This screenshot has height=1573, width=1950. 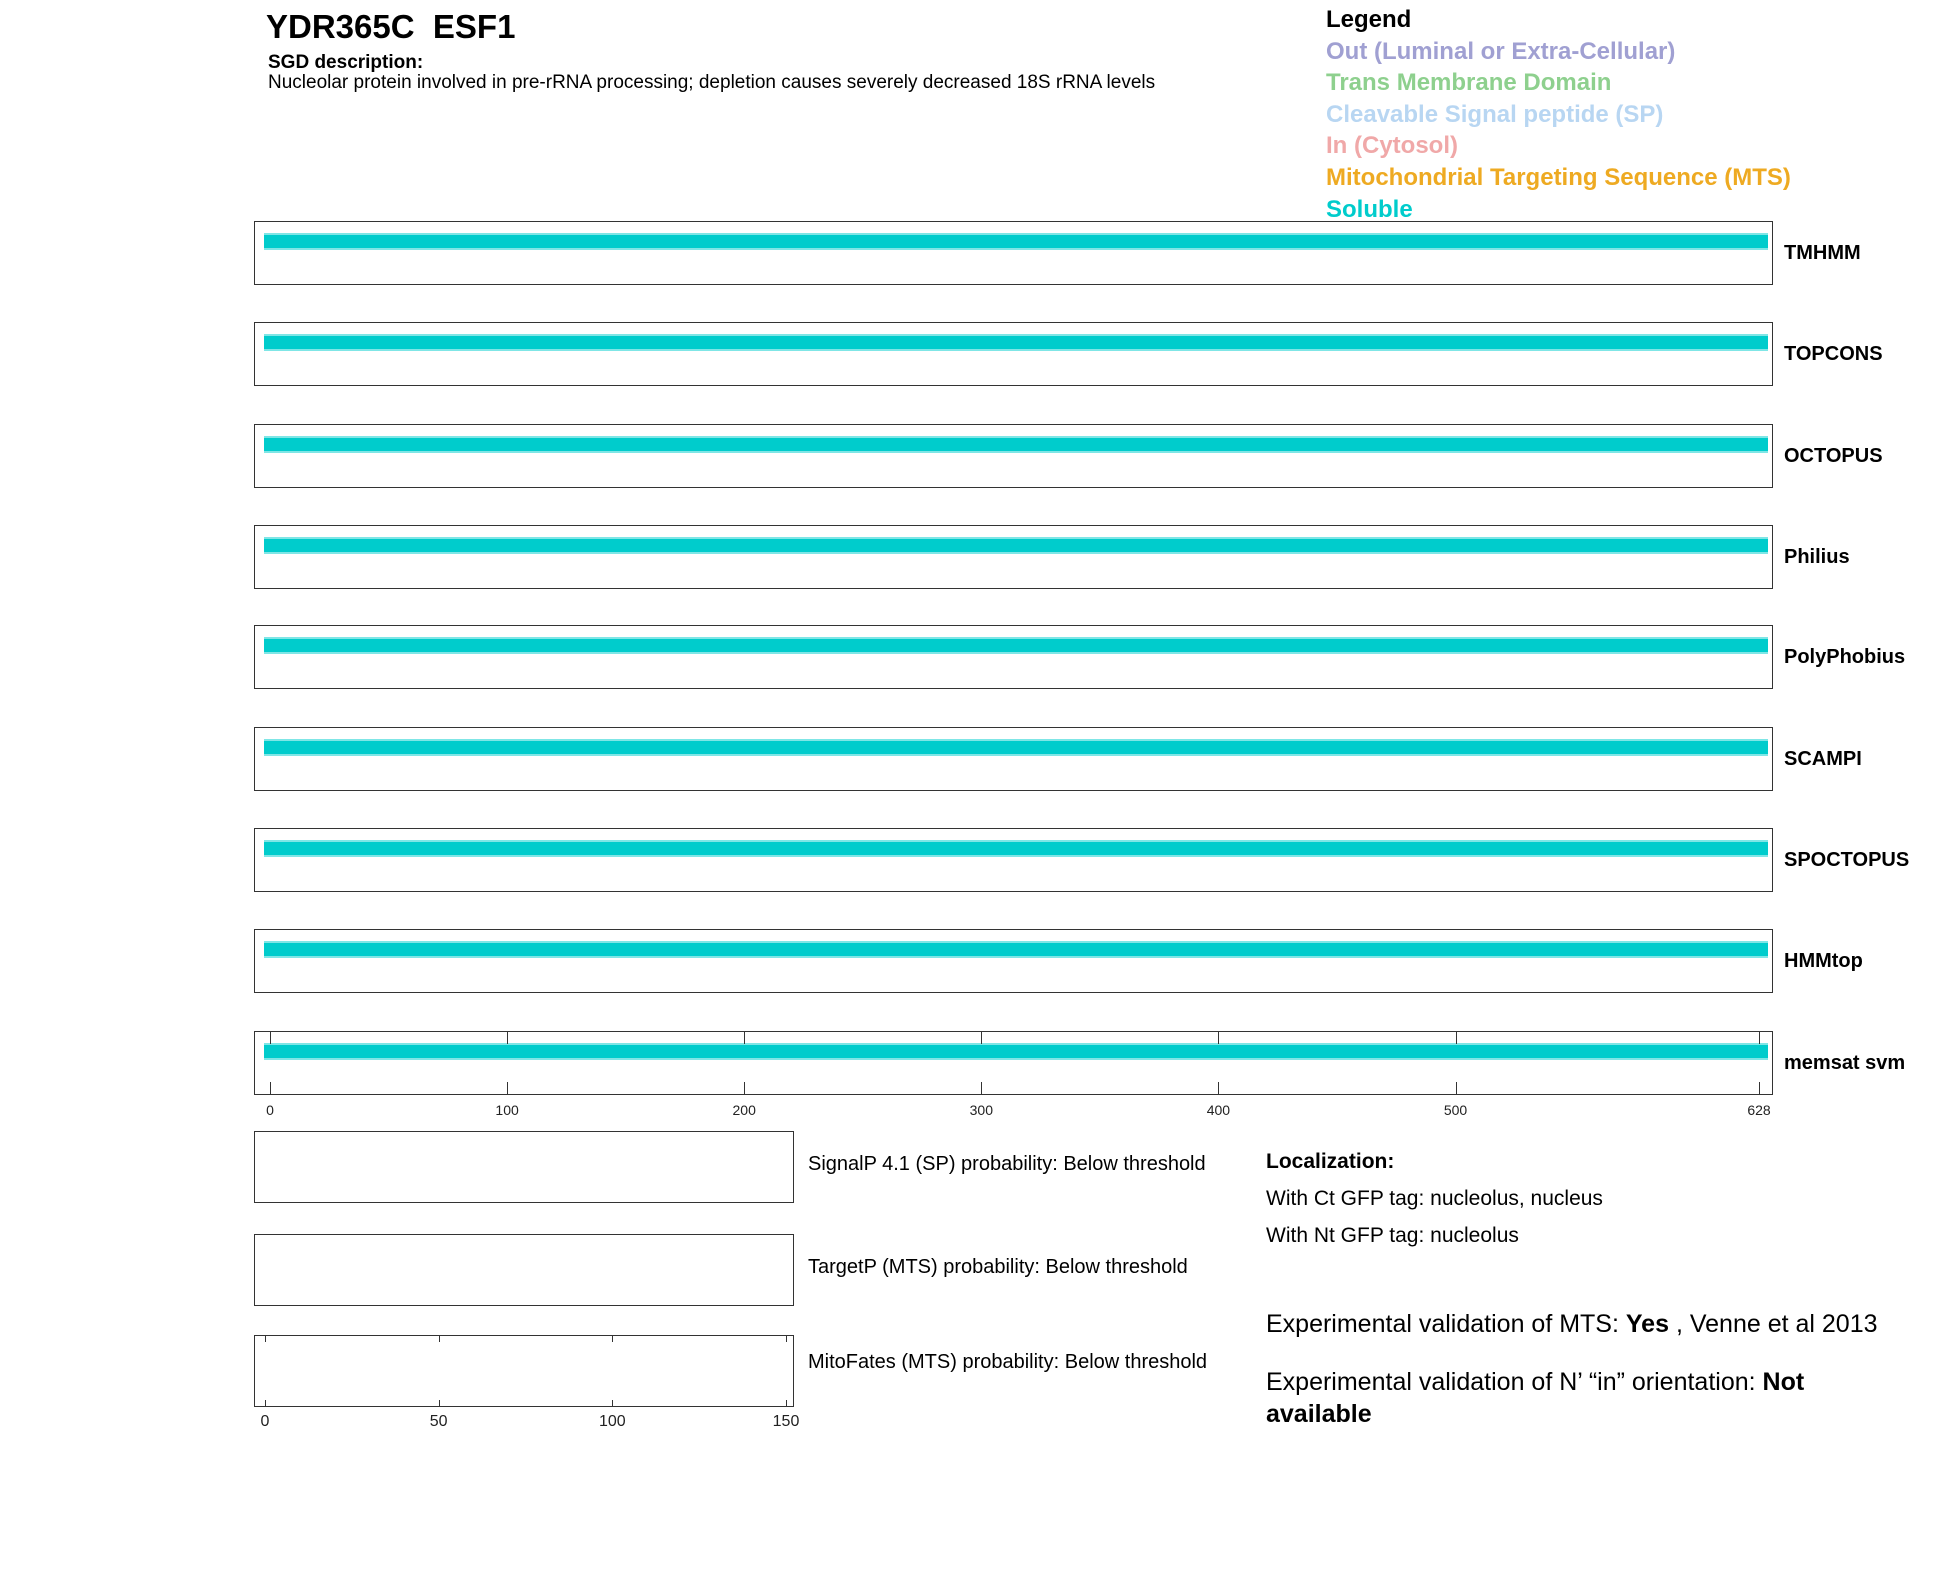 I want to click on track-tmhmm, so click(x=1013, y=253).